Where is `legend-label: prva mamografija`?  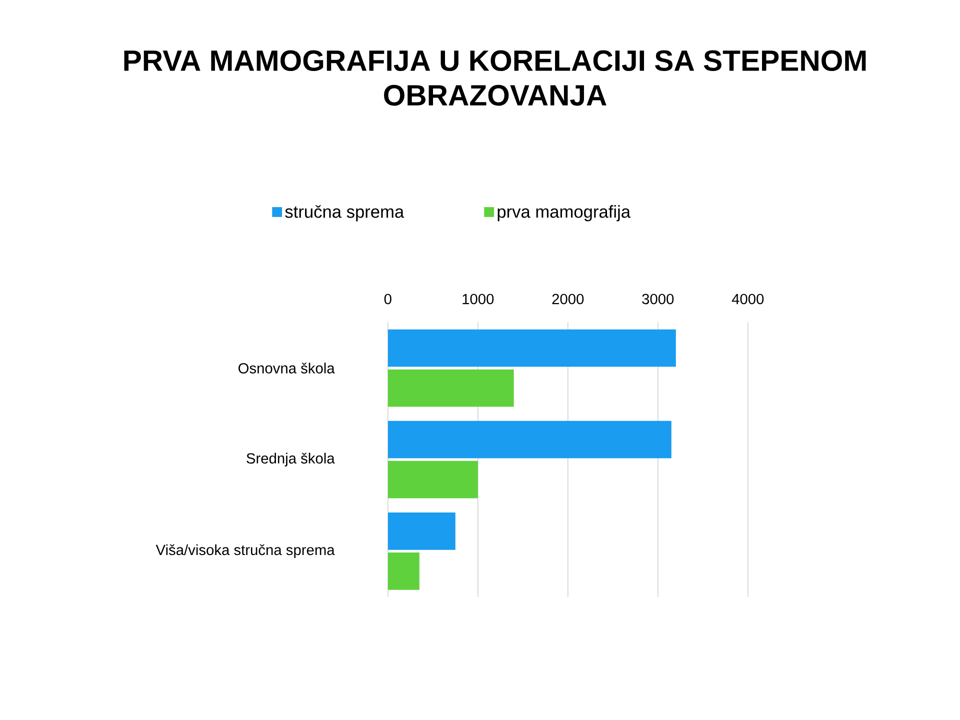
legend-label: prva mamografija is located at coordinates (564, 213).